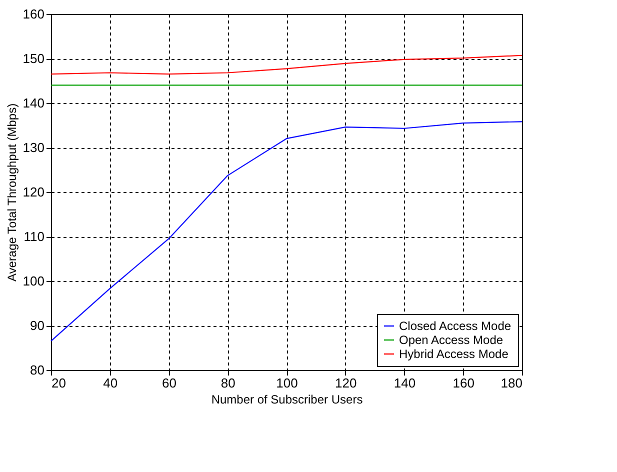  I want to click on y-tick-label: 130, so click(33, 147).